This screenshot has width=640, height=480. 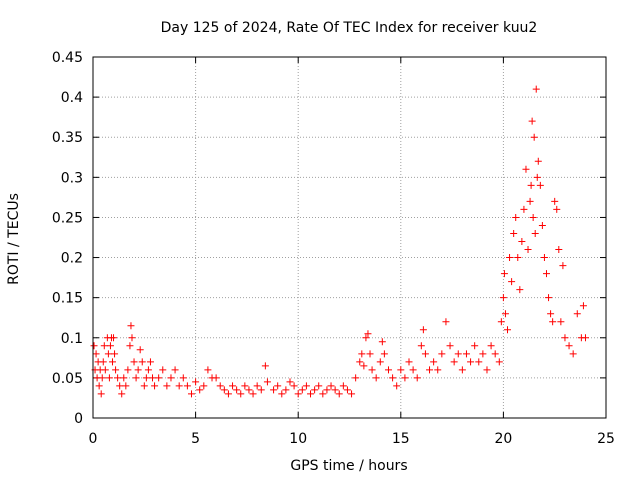 What do you see at coordinates (67, 58) in the screenshot?
I see `y-tick-label: 0.45` at bounding box center [67, 58].